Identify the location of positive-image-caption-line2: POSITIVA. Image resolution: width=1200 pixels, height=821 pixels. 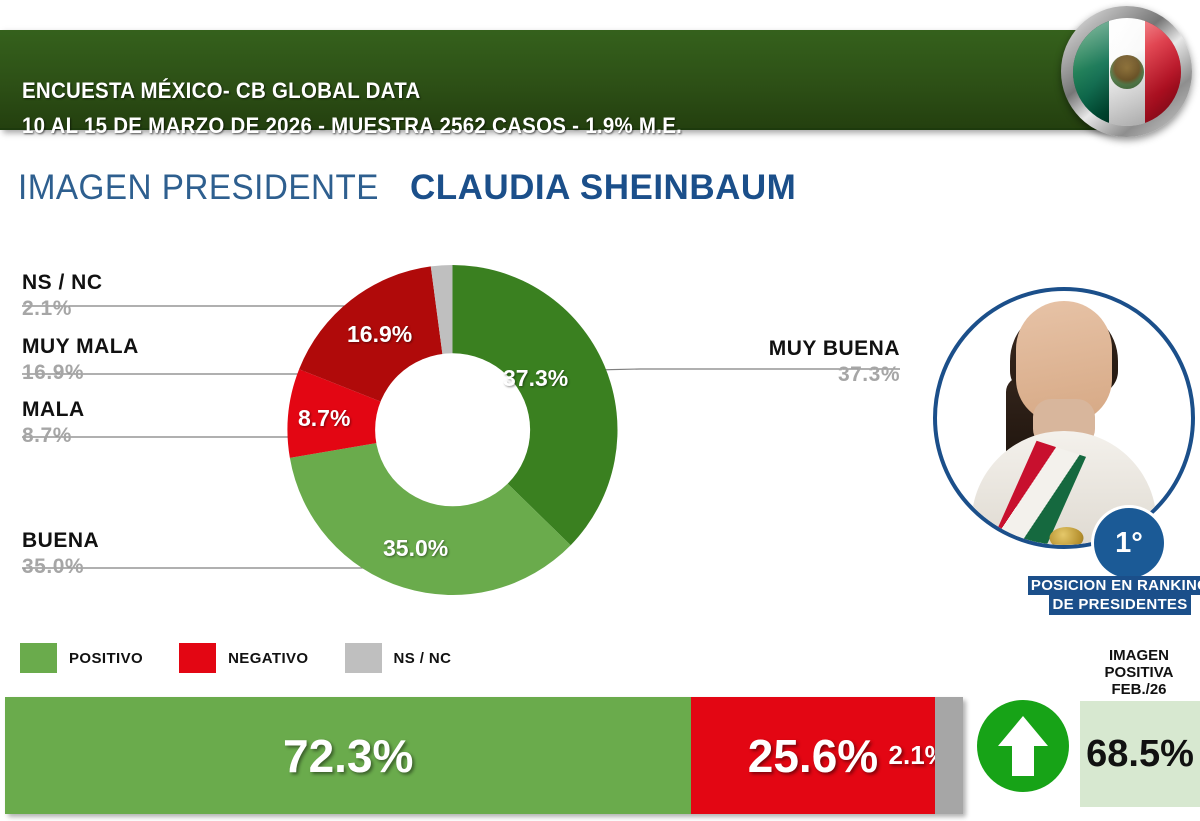
(1139, 672).